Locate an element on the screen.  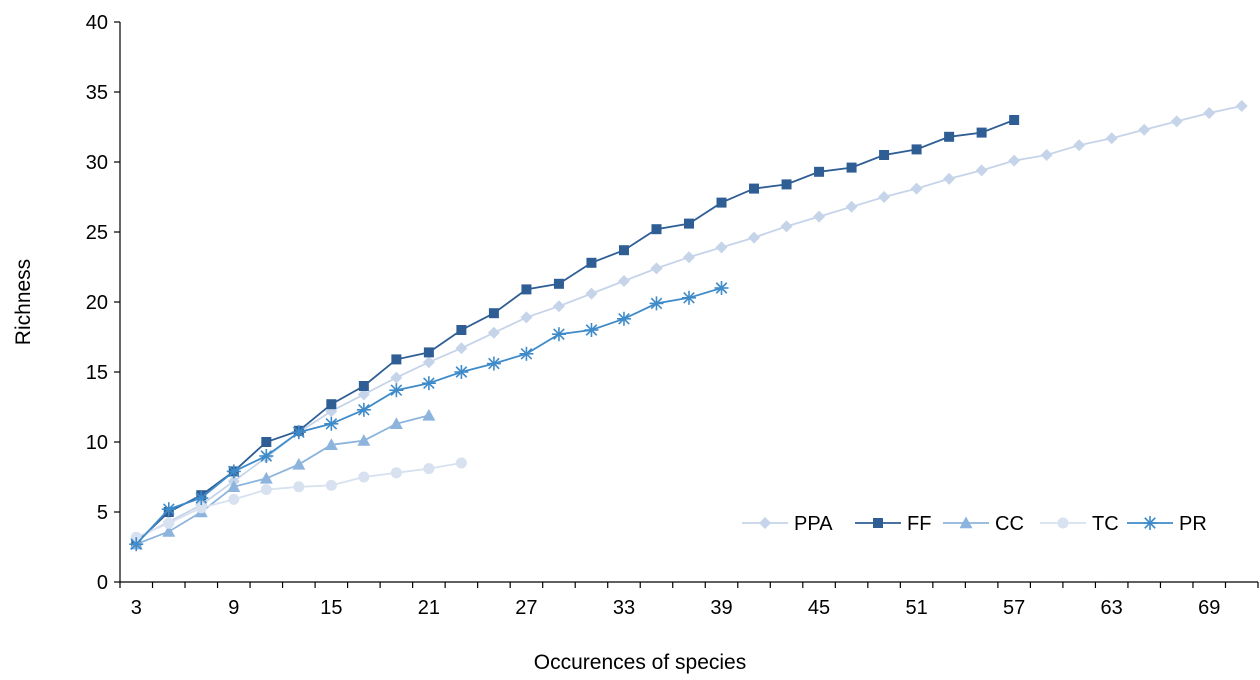
y-tick-label: 10 is located at coordinates (97, 443).